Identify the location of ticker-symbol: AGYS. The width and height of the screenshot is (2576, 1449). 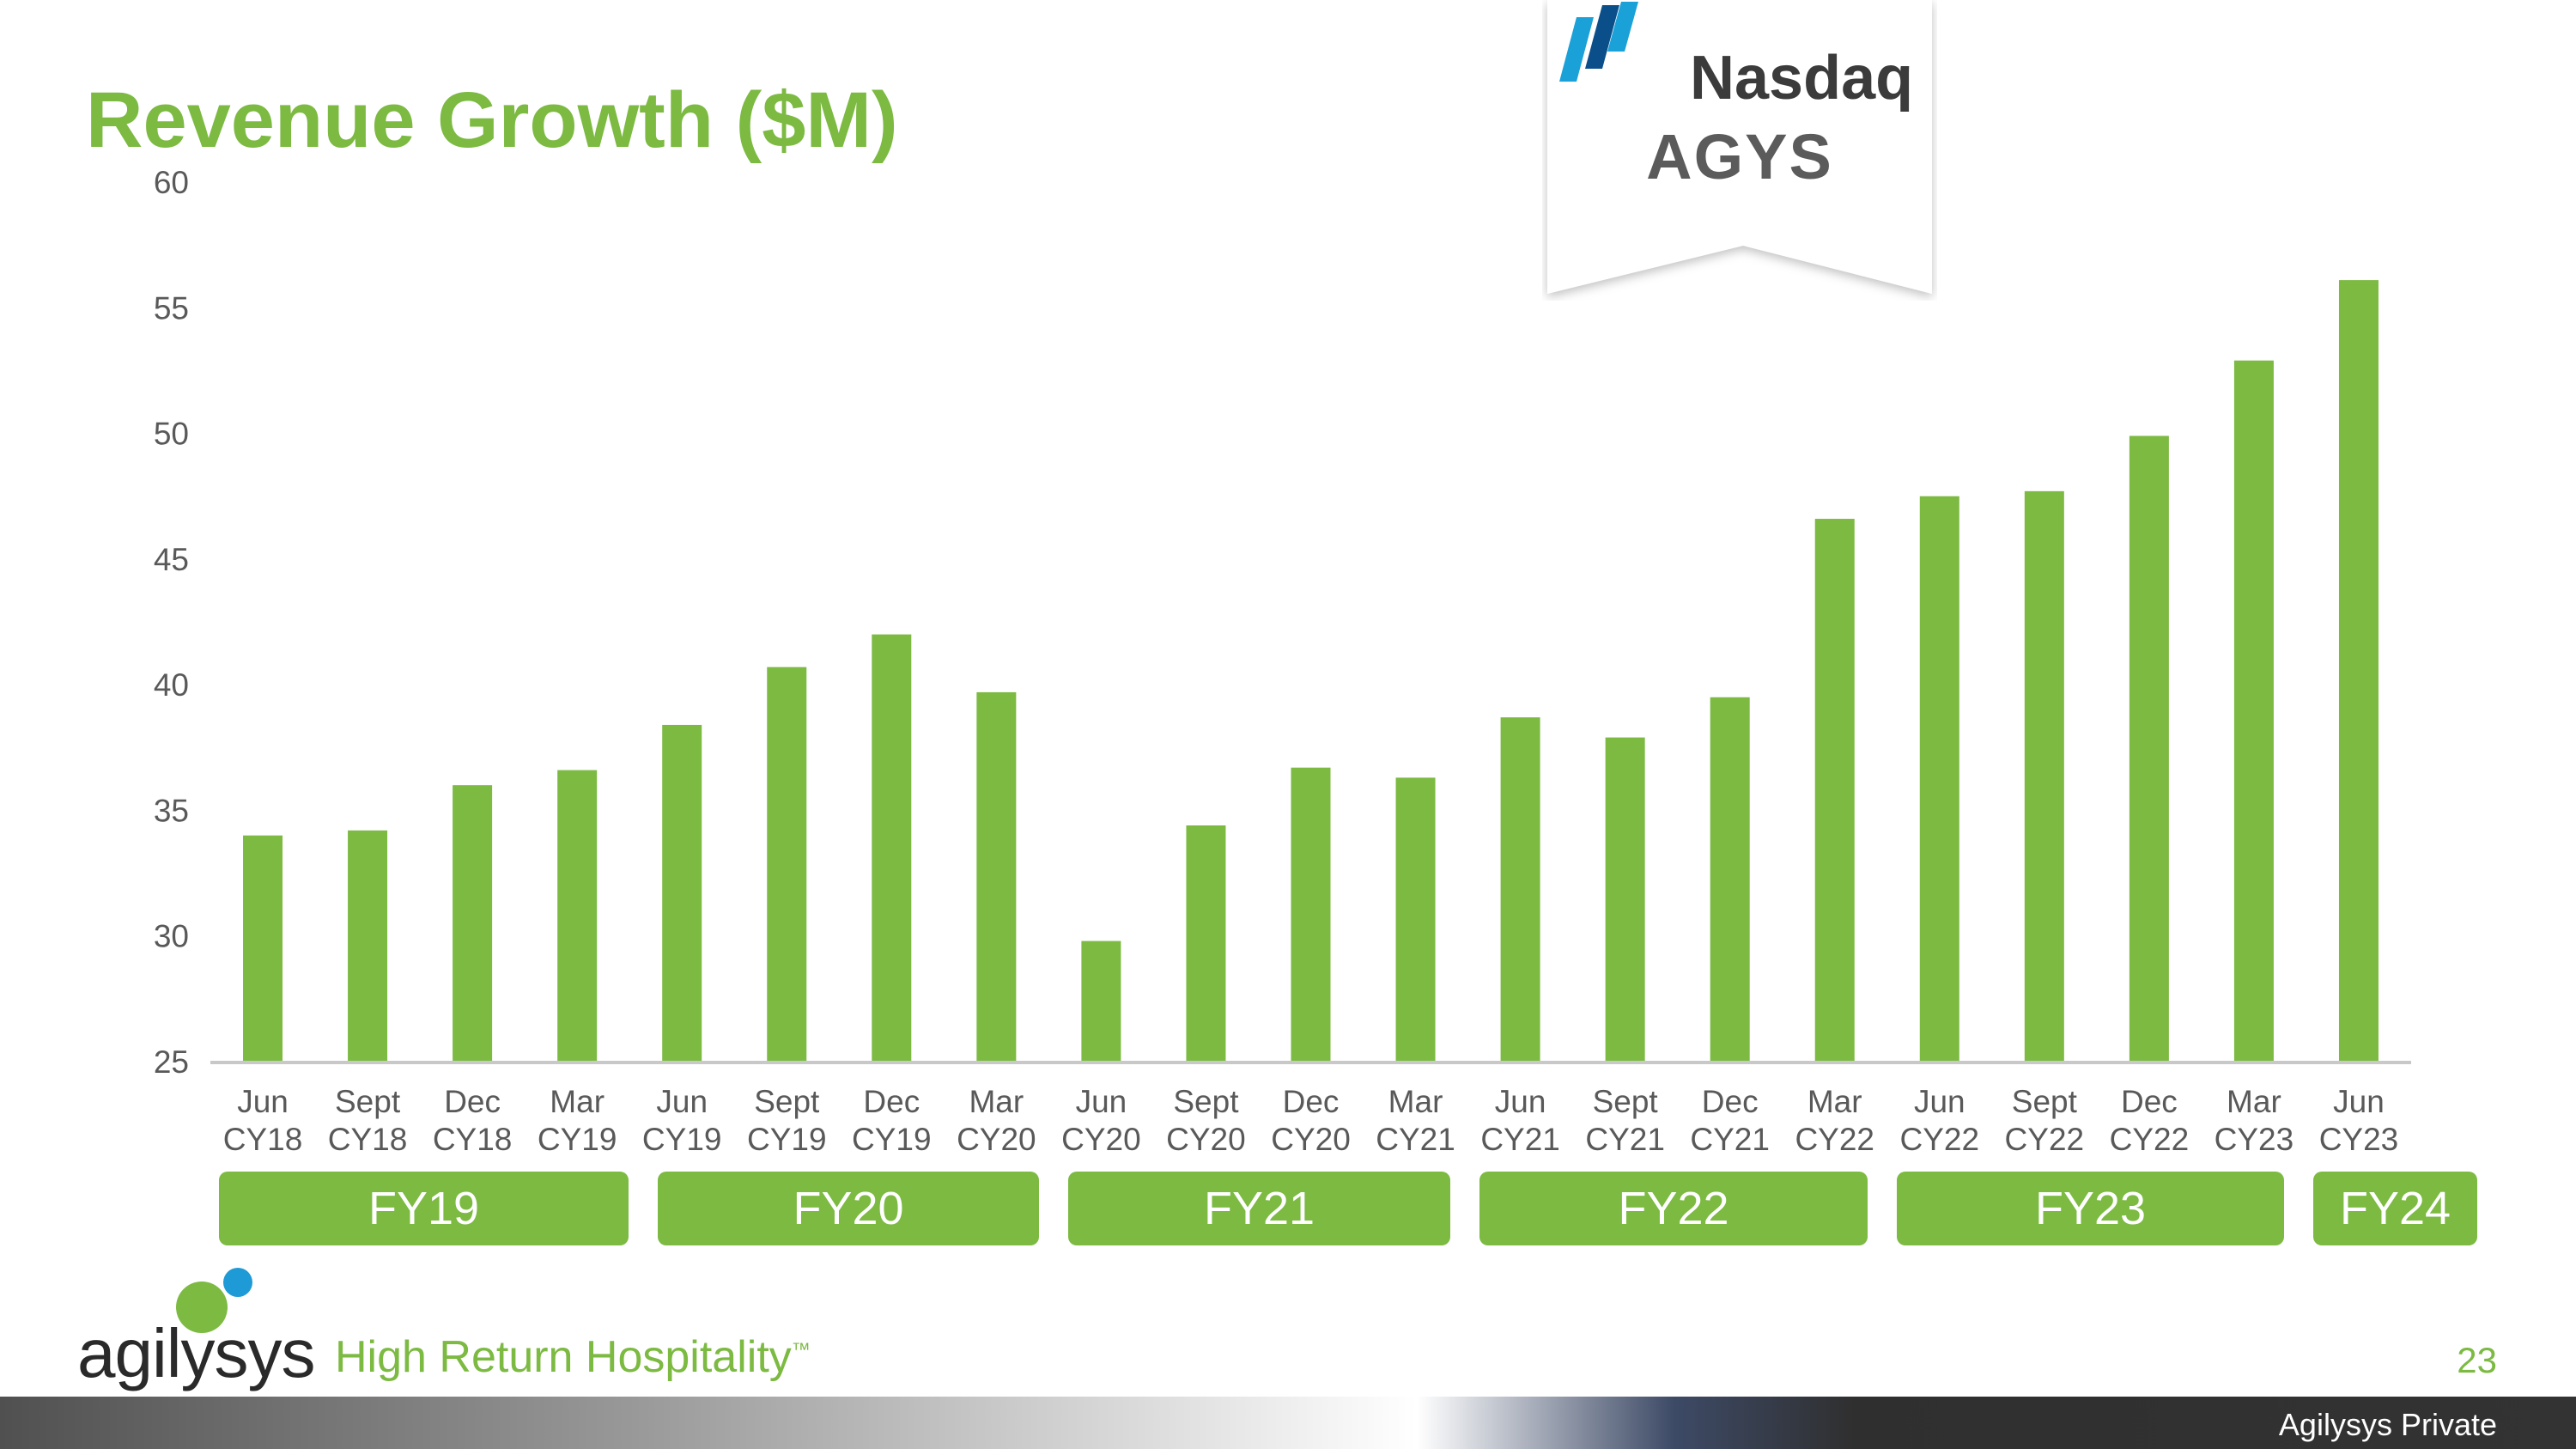
(1740, 156).